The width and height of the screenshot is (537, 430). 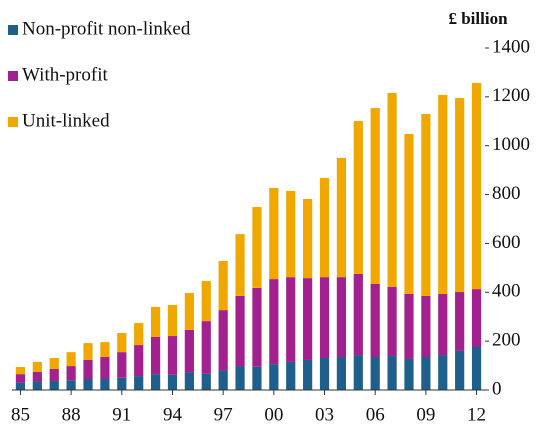 What do you see at coordinates (223, 414) in the screenshot?
I see `x-tick-label: 97` at bounding box center [223, 414].